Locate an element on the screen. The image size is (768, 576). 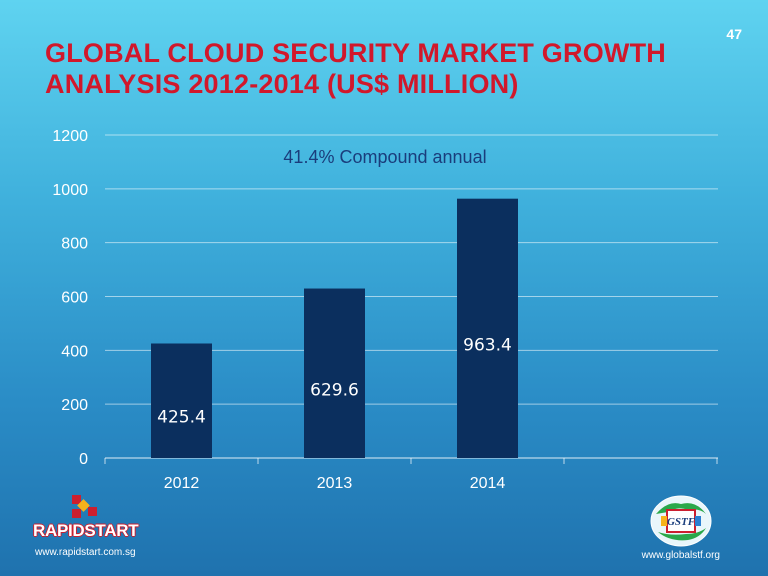
y-axis-tick-labels: 0 200 400 600 800 1000 1200 is located at coordinates (70, 298).